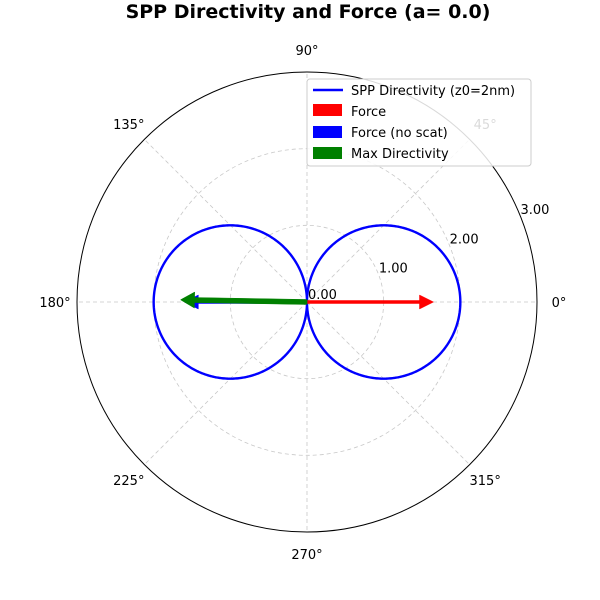 This screenshot has height=600, width=600. What do you see at coordinates (400, 154) in the screenshot?
I see `legend-label-max-directivity: Max Directivity` at bounding box center [400, 154].